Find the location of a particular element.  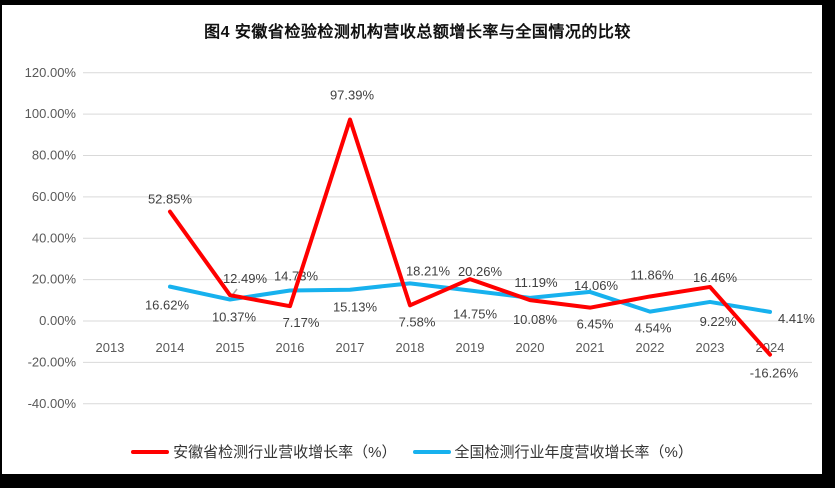

data-label: 16.46% is located at coordinates (715, 277).